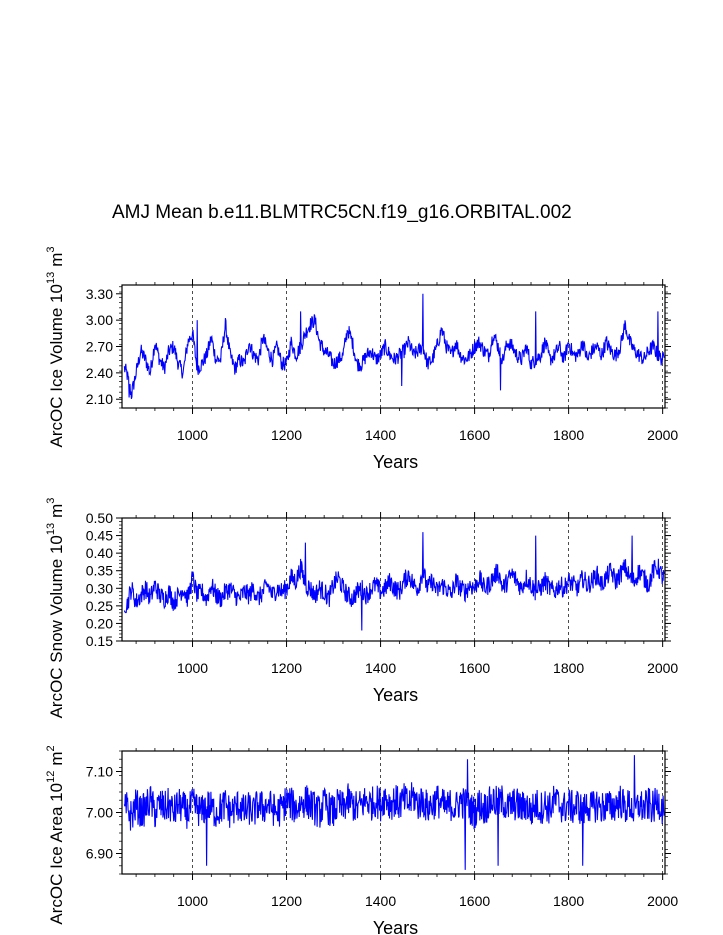 Image resolution: width=723 pixels, height=935 pixels. What do you see at coordinates (99, 606) in the screenshot?
I see `y-tick-label: 0.25` at bounding box center [99, 606].